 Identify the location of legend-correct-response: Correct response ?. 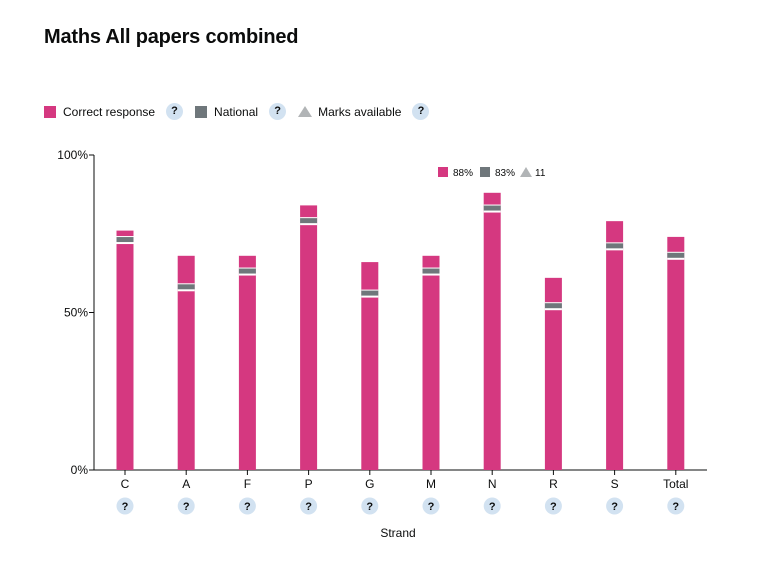
(114, 111).